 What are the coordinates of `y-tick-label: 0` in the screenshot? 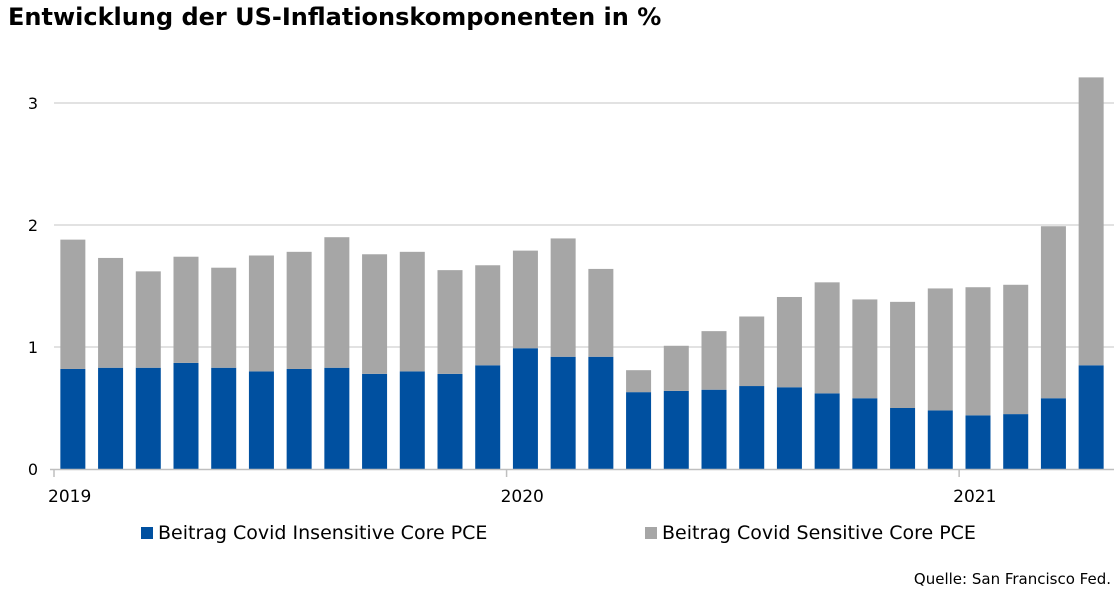 It's located at (33, 469).